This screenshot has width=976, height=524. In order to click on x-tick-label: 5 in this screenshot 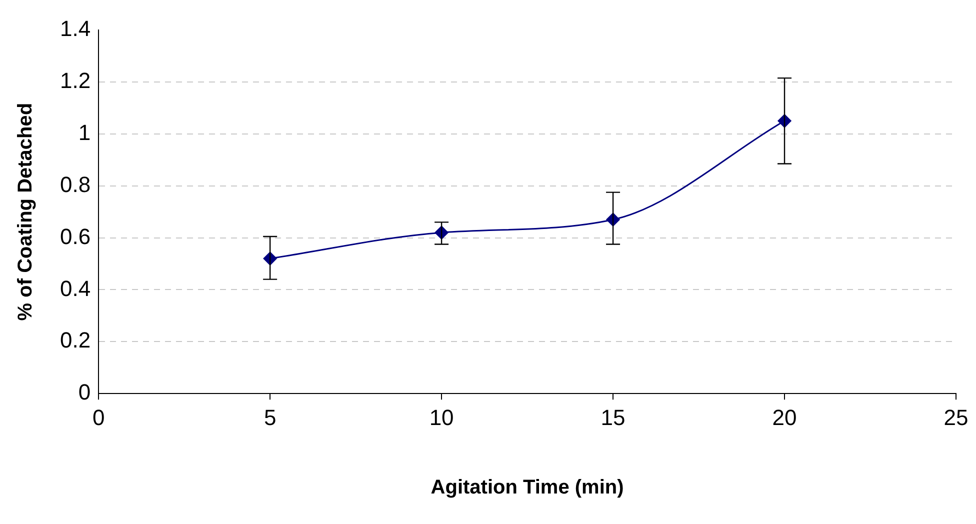, I will do `click(270, 417)`.